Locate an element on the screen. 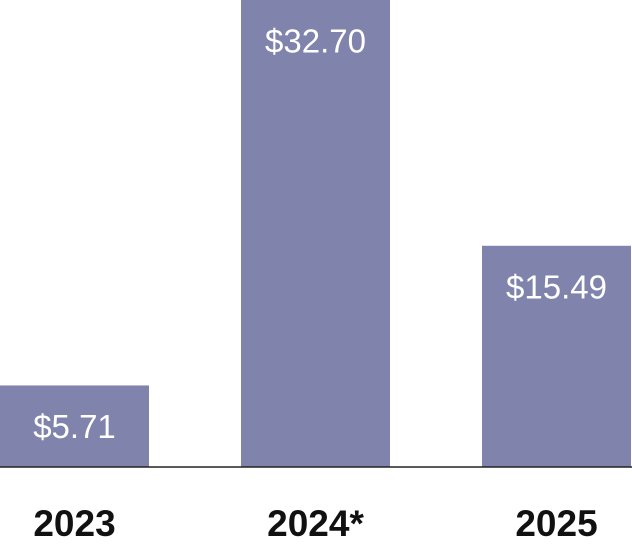  value-label: $15.49 is located at coordinates (556, 287).